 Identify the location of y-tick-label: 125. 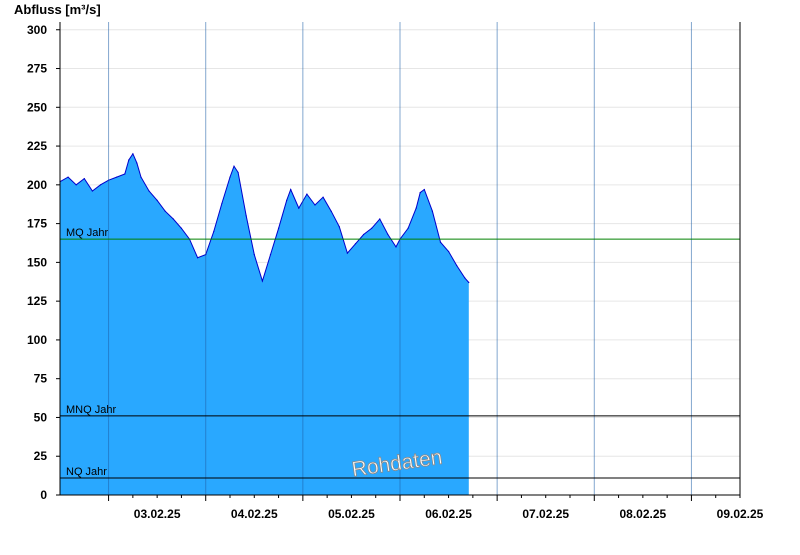
(37, 301).